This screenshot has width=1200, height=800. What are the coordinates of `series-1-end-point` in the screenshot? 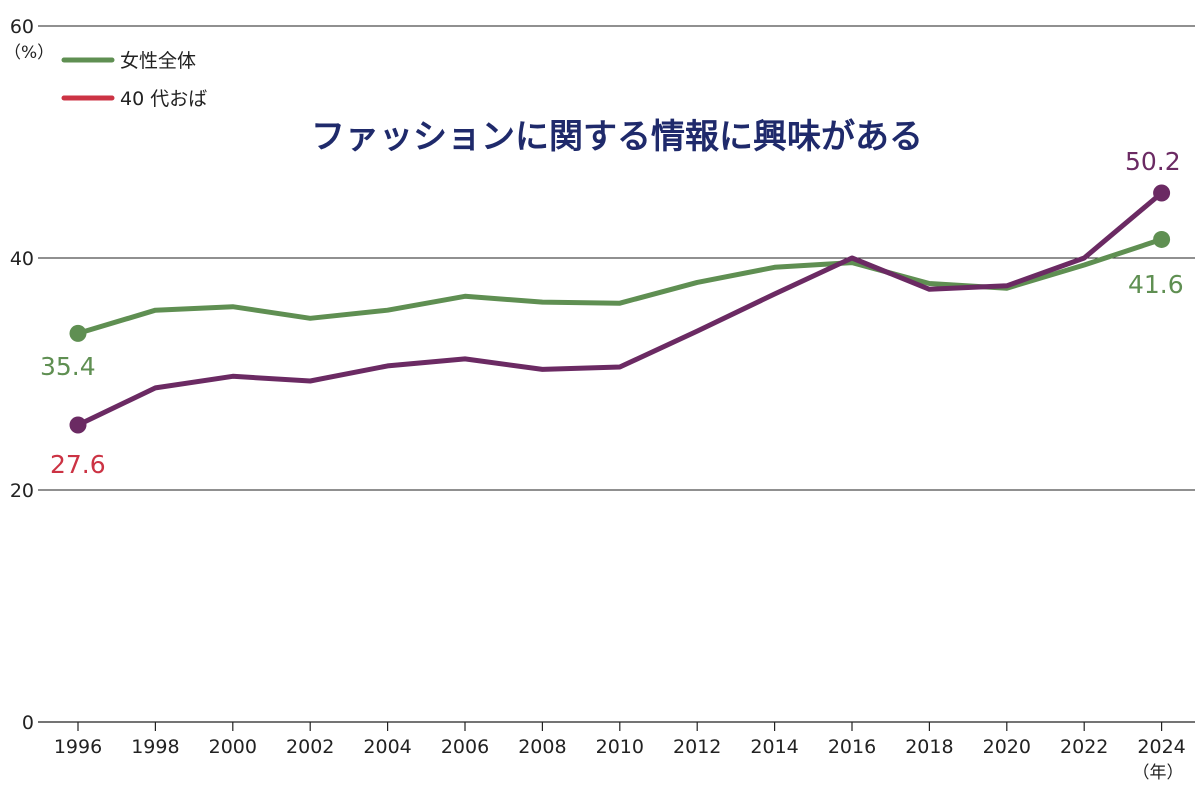 It's located at (1162, 239).